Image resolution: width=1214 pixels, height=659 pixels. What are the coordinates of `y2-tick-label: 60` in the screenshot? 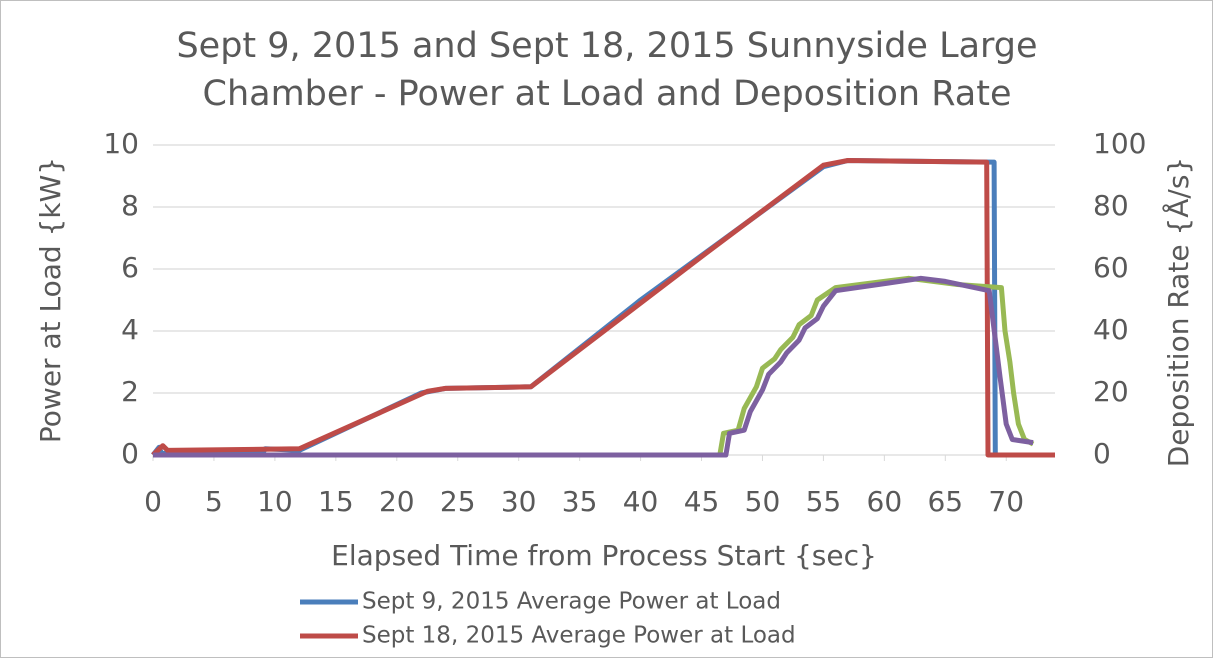 It's located at (1111, 267).